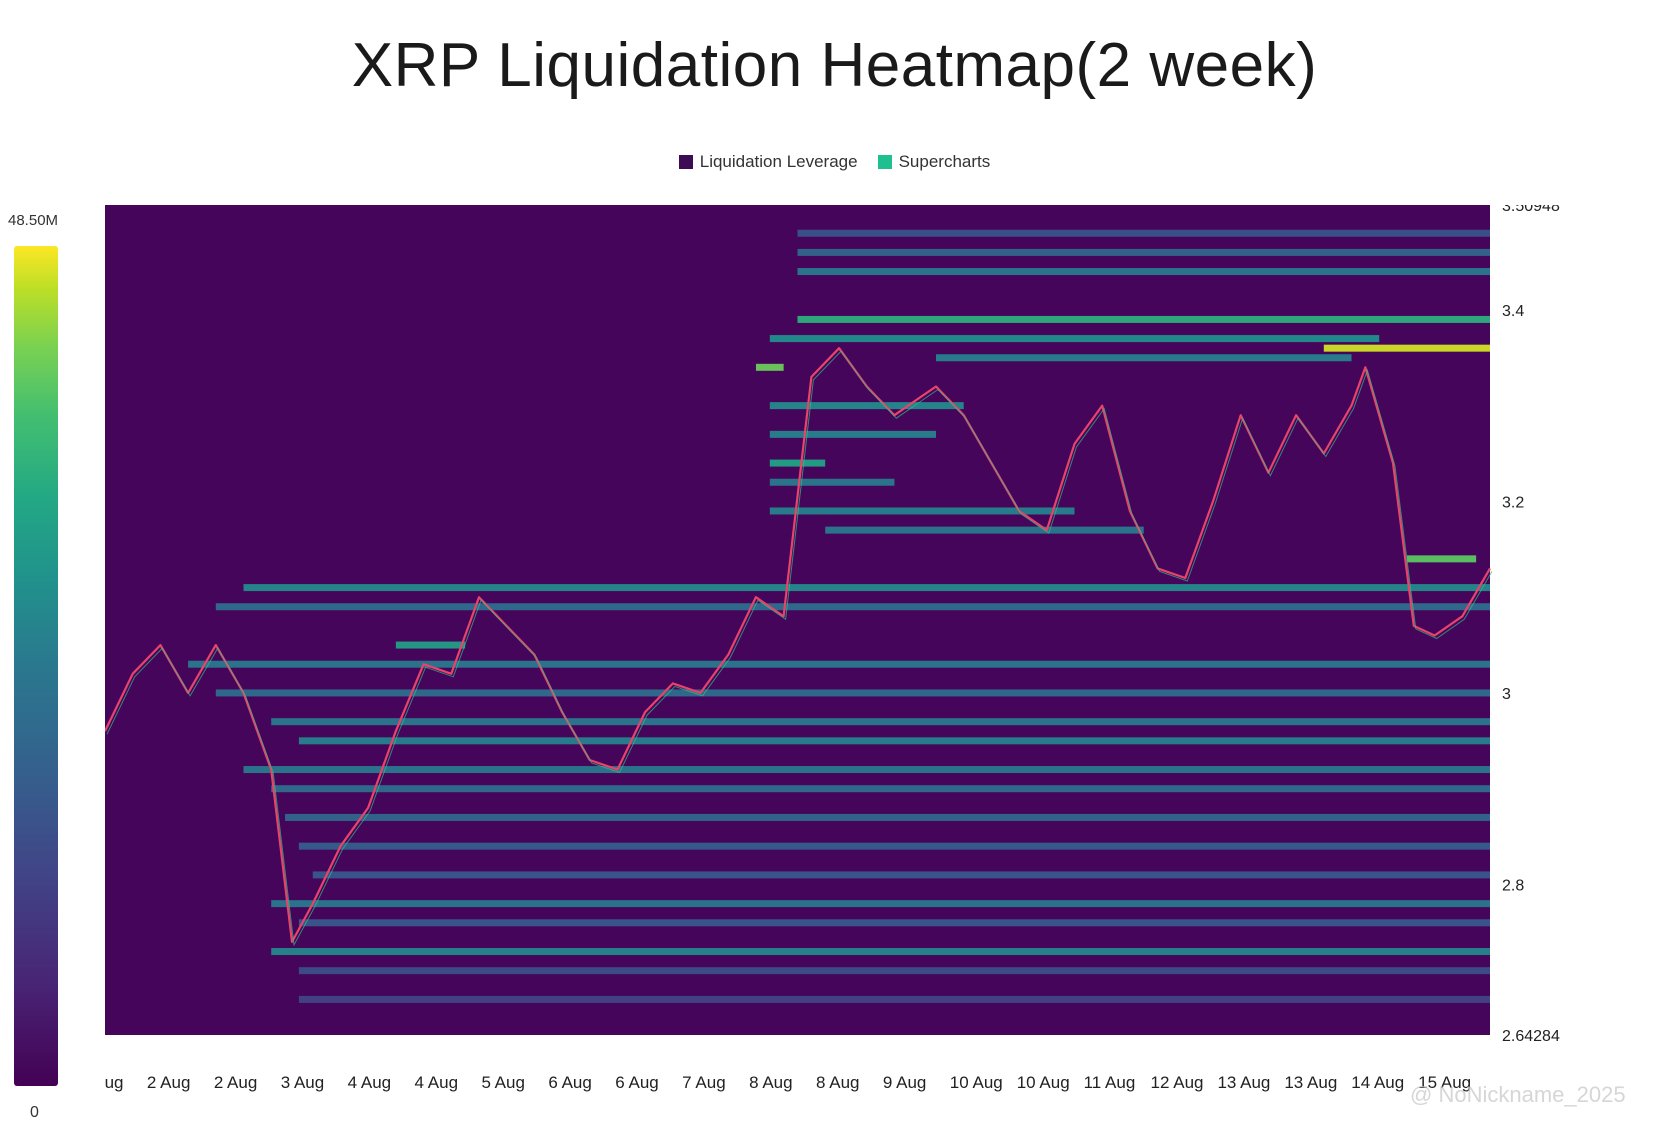  What do you see at coordinates (114, 1082) in the screenshot?
I see `x-tick-label: 1 Aug` at bounding box center [114, 1082].